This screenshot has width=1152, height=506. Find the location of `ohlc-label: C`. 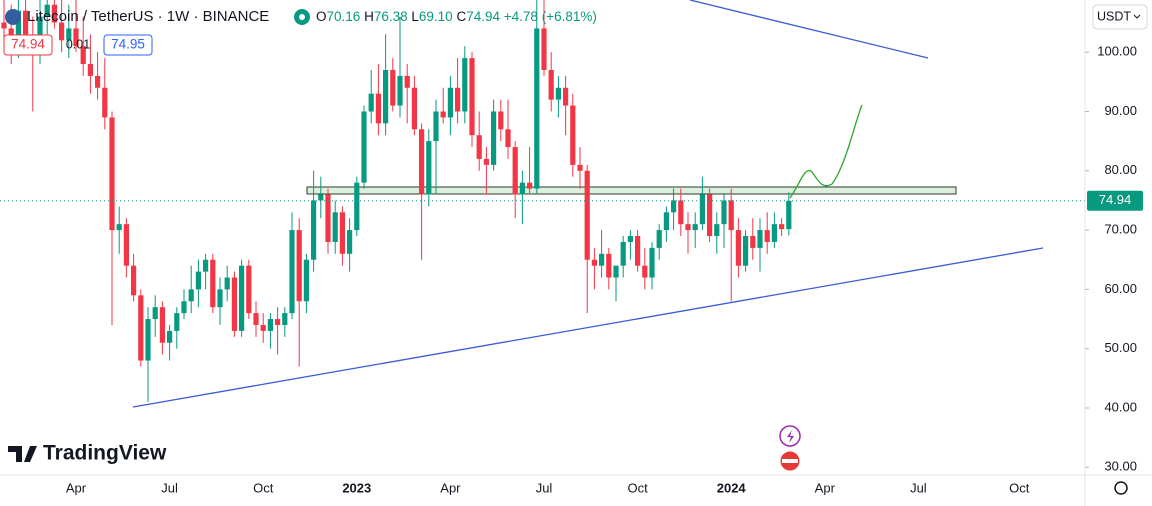

ohlc-label: C is located at coordinates (461, 16).